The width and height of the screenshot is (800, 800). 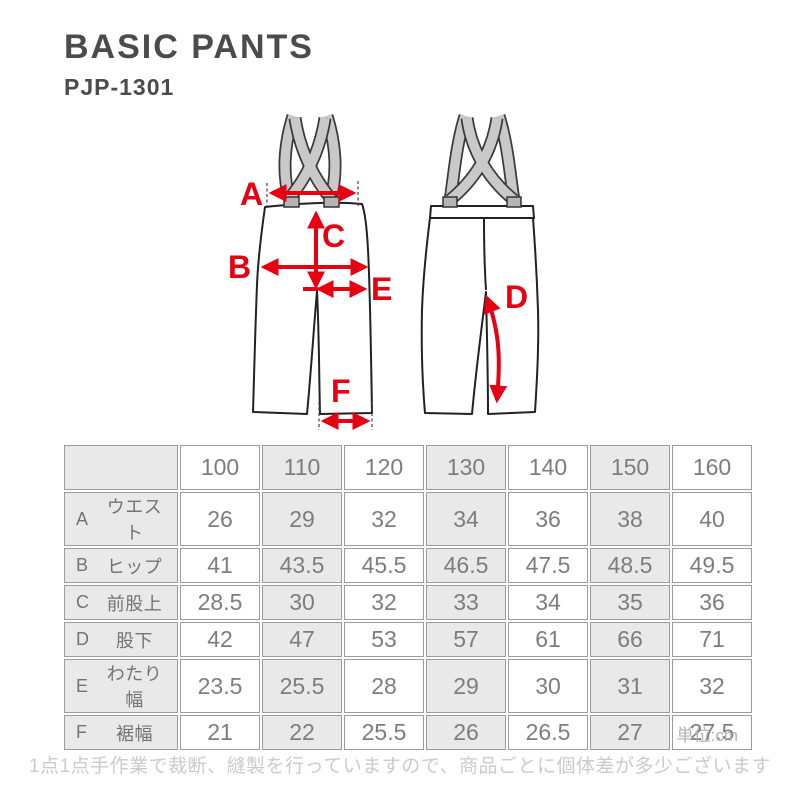 What do you see at coordinates (302, 732) in the screenshot?
I see `cell-F-110: 22` at bounding box center [302, 732].